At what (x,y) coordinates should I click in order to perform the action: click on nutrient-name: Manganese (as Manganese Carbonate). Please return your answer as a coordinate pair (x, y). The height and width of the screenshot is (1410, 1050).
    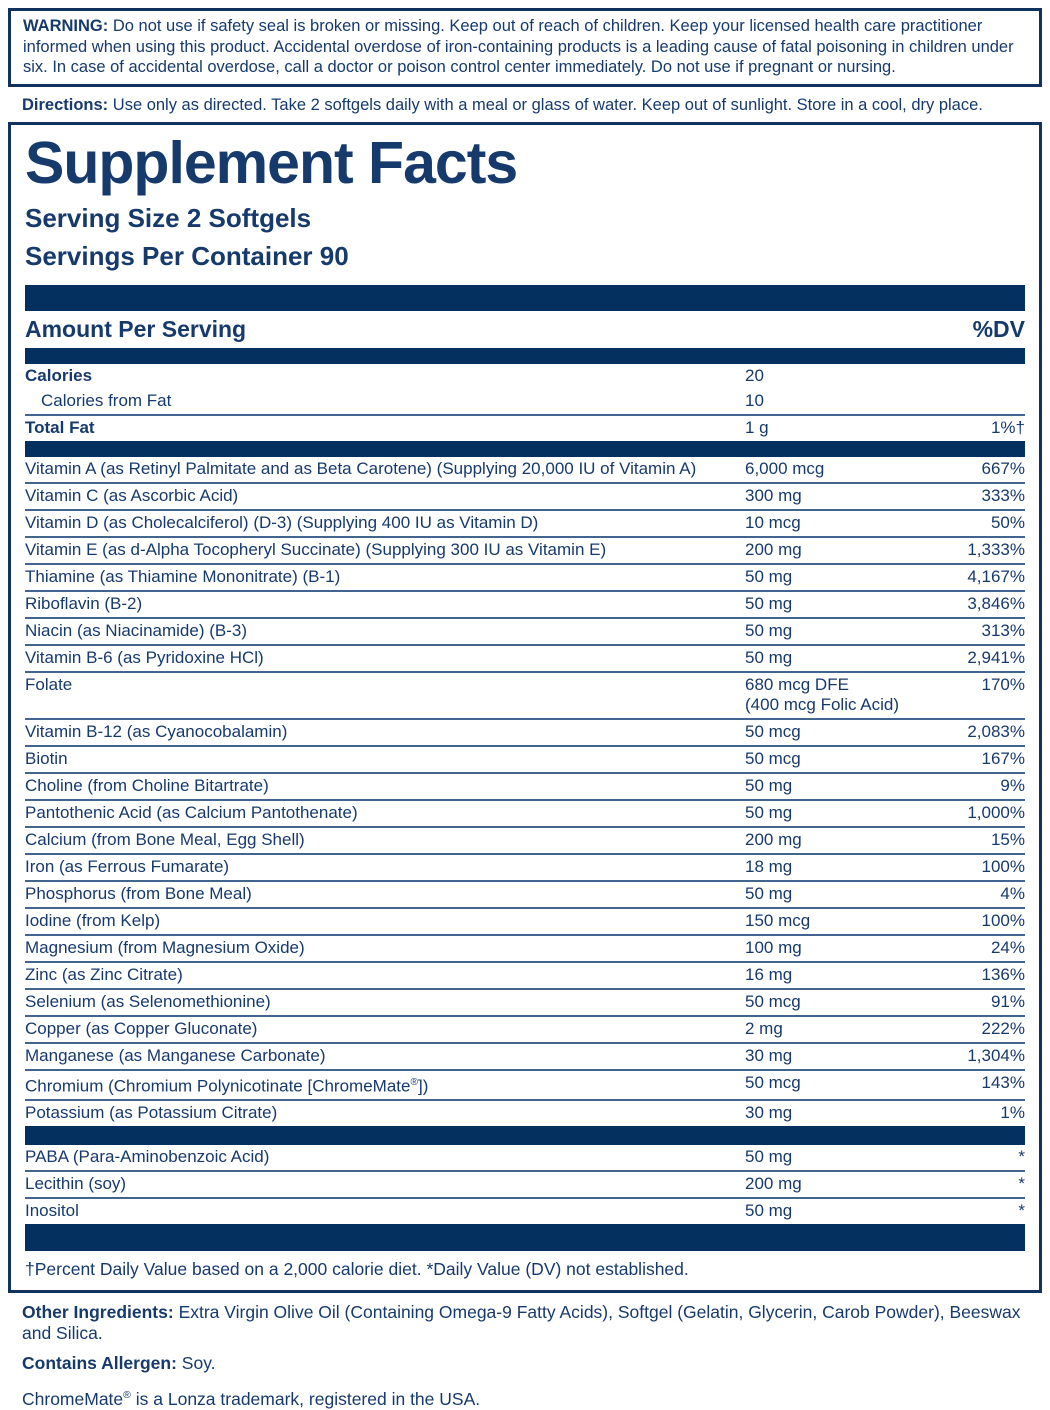
    Looking at the image, I should click on (175, 1055).